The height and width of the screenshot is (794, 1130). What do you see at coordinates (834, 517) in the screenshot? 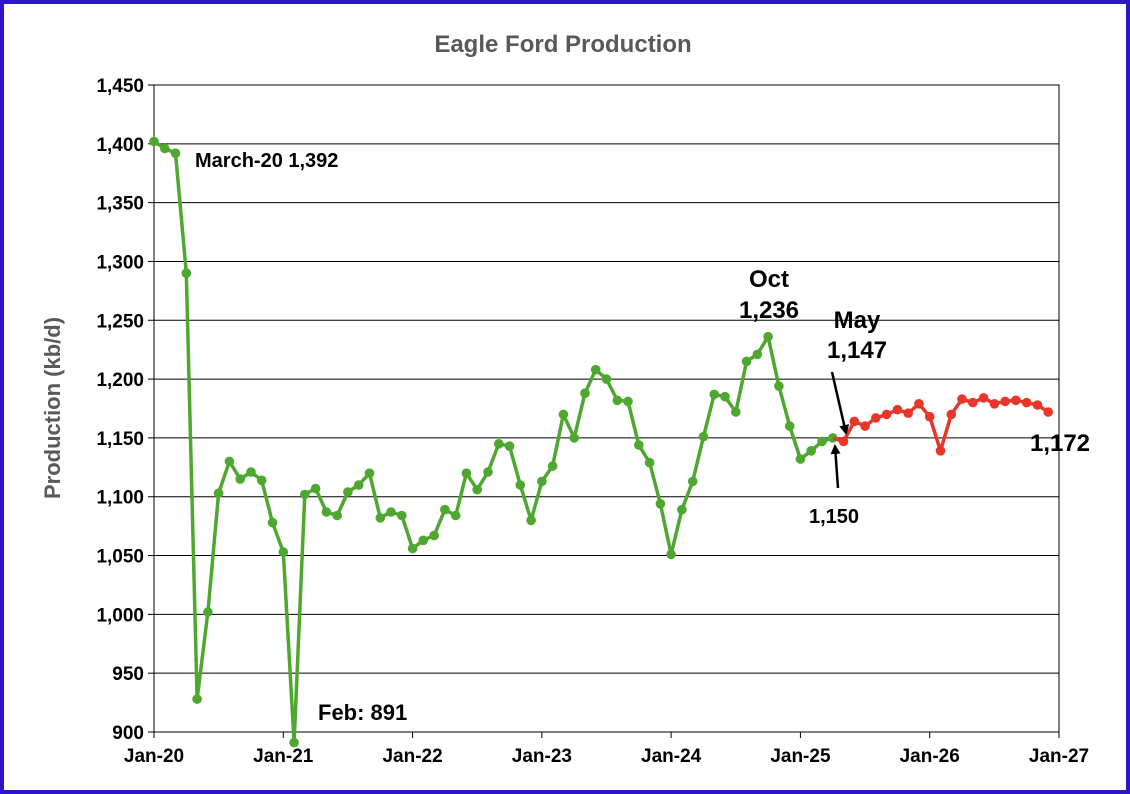
I see `annotation-1150: 1,150` at bounding box center [834, 517].